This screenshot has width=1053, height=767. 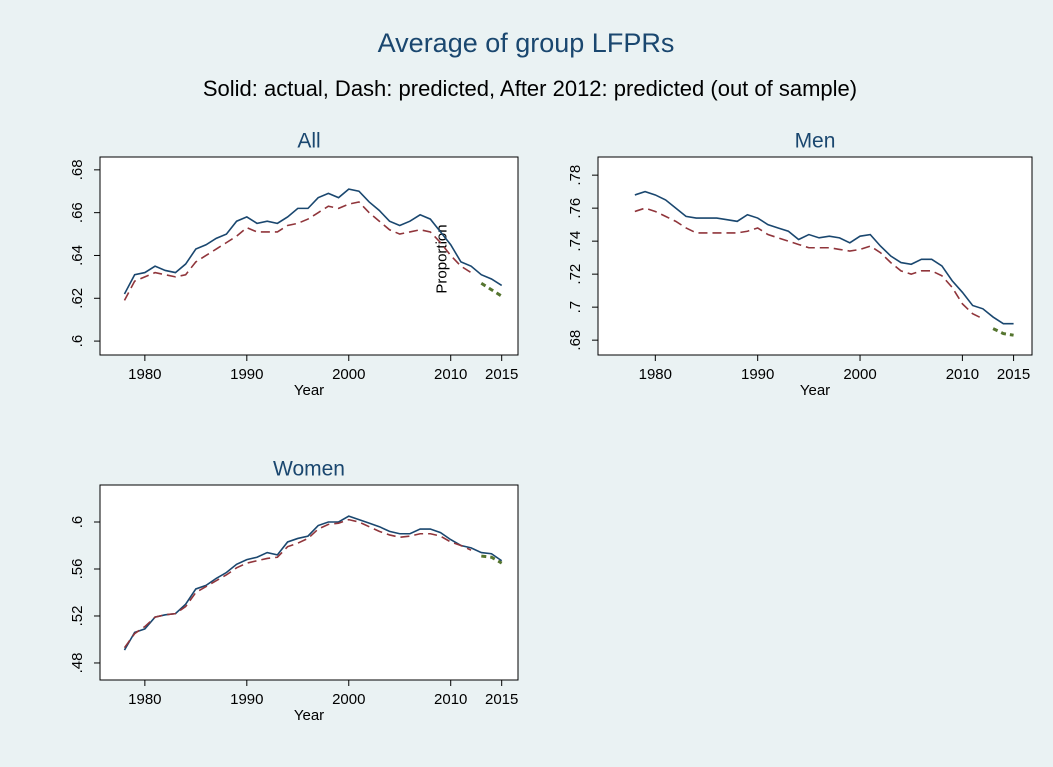 What do you see at coordinates (308, 141) in the screenshot?
I see `panel-title: All` at bounding box center [308, 141].